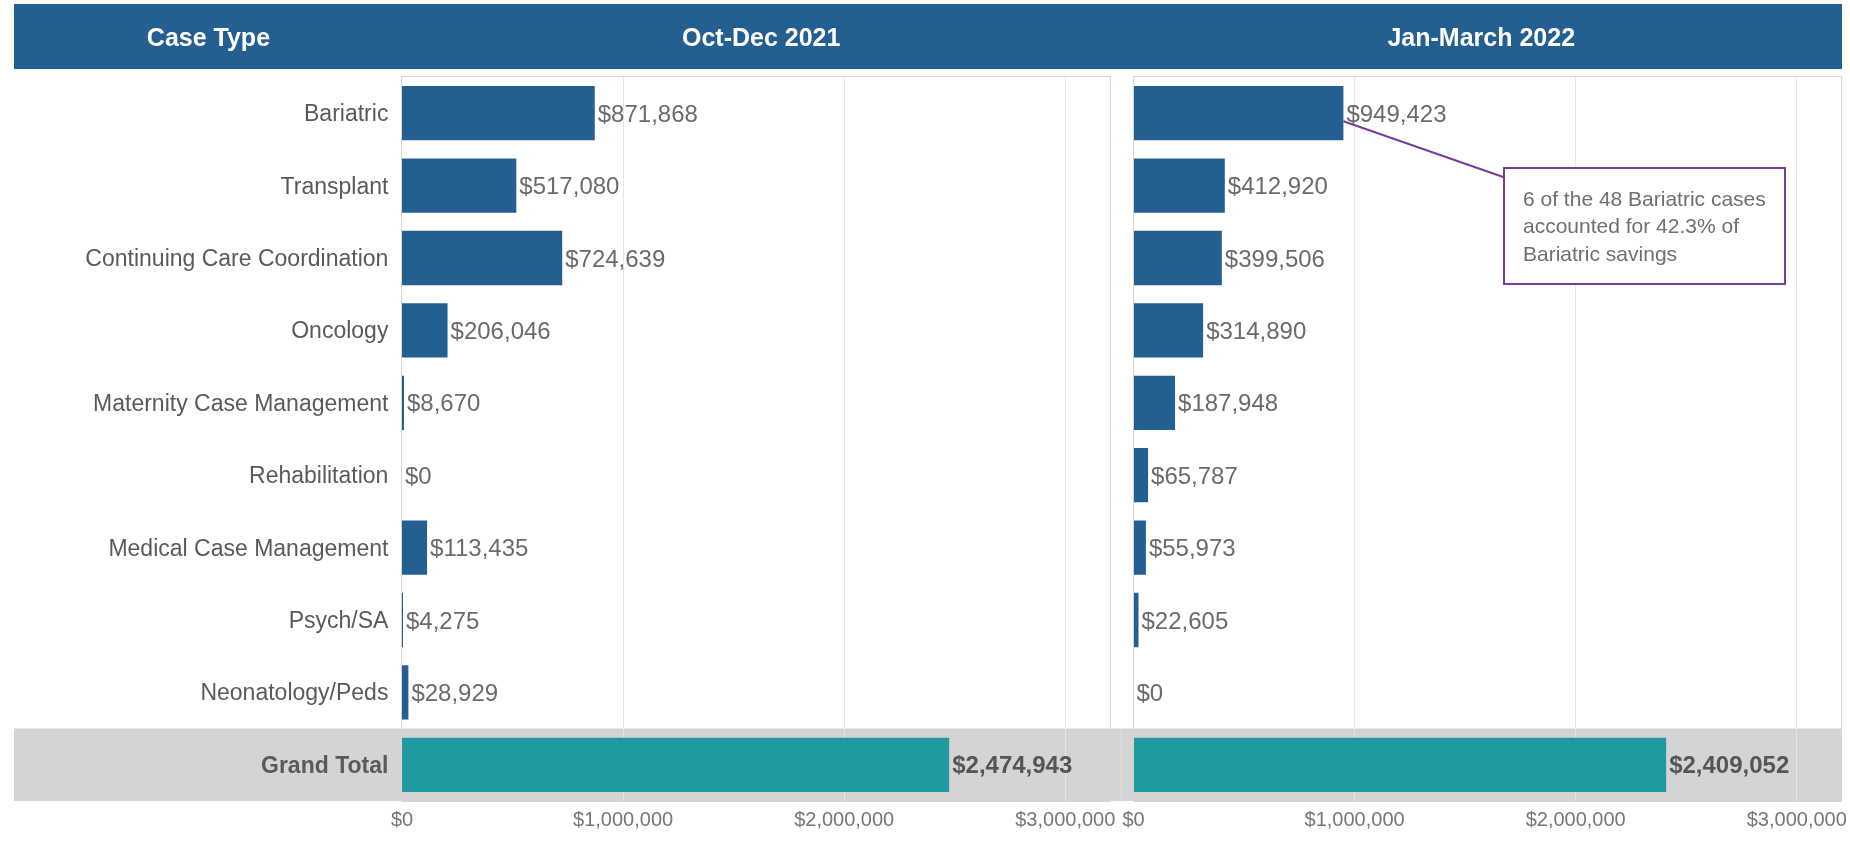  Describe the element at coordinates (455, 692) in the screenshot. I see `data-label: $28,929` at that location.